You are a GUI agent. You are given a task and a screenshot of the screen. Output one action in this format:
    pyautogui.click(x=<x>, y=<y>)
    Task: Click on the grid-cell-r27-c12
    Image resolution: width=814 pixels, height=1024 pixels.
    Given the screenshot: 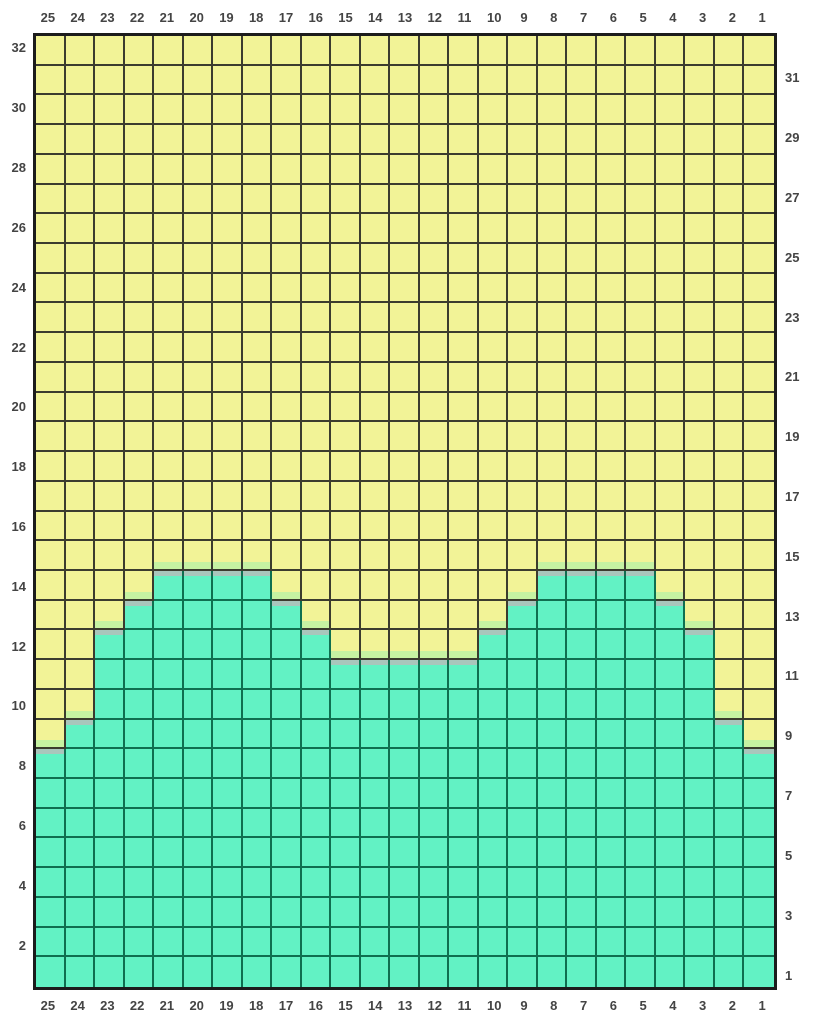 What is the action you would take?
    pyautogui.click(x=434, y=199)
    